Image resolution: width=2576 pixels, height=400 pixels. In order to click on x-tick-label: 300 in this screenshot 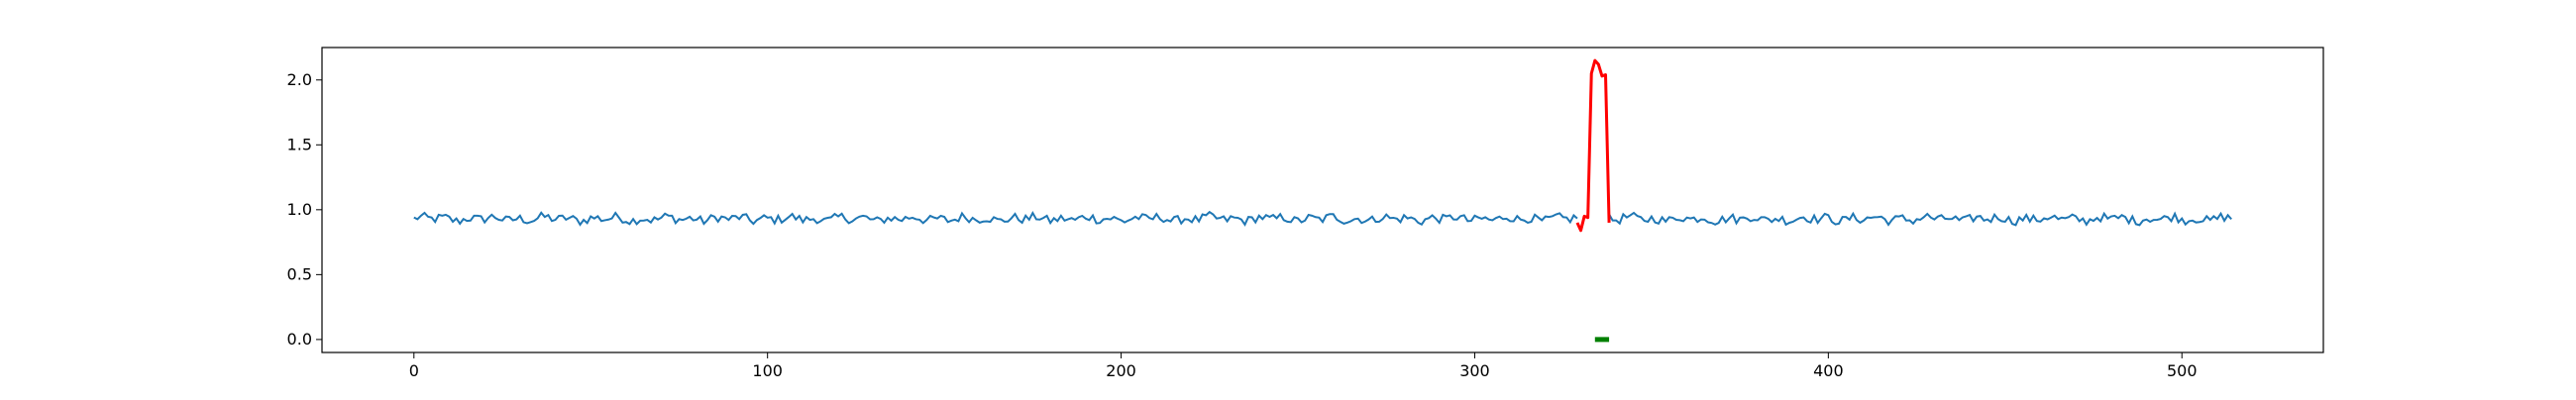, I will do `click(1474, 370)`.